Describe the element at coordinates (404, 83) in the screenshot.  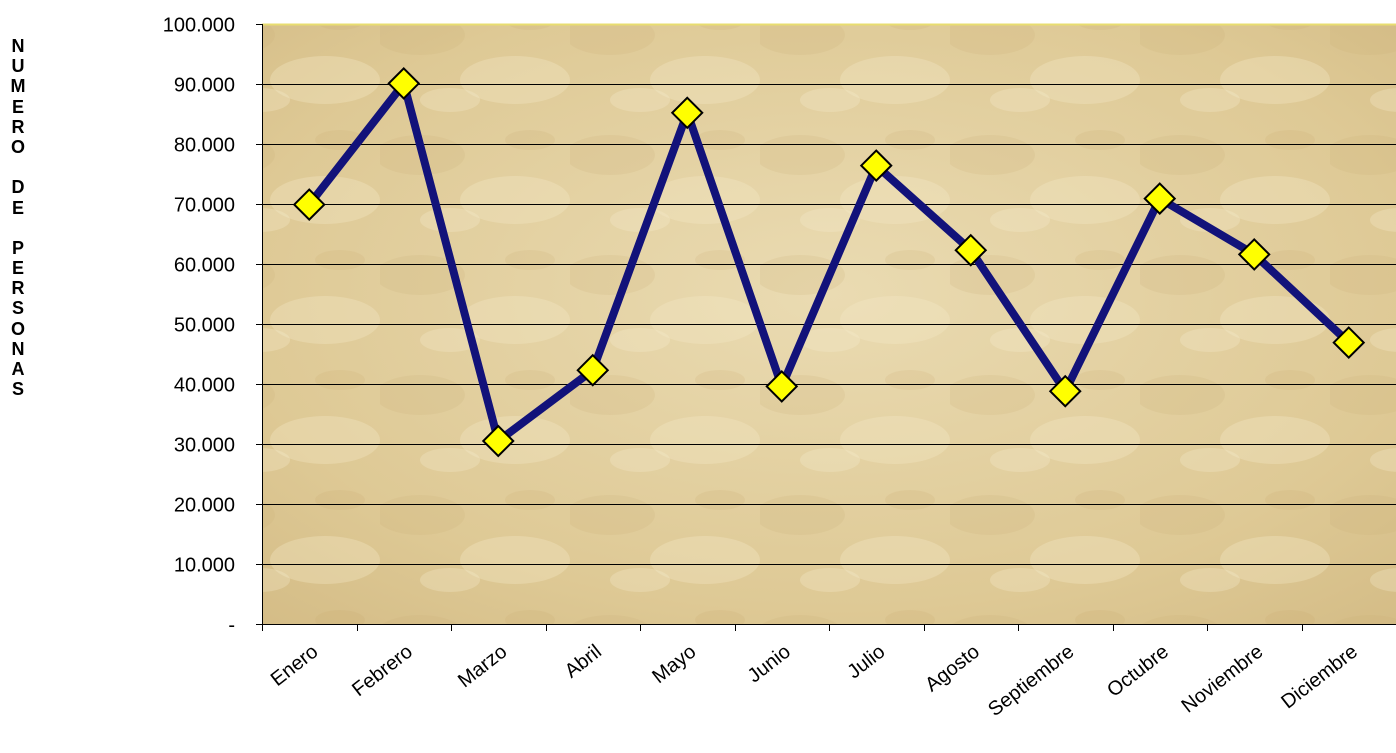
I see `data-point-febrero` at that location.